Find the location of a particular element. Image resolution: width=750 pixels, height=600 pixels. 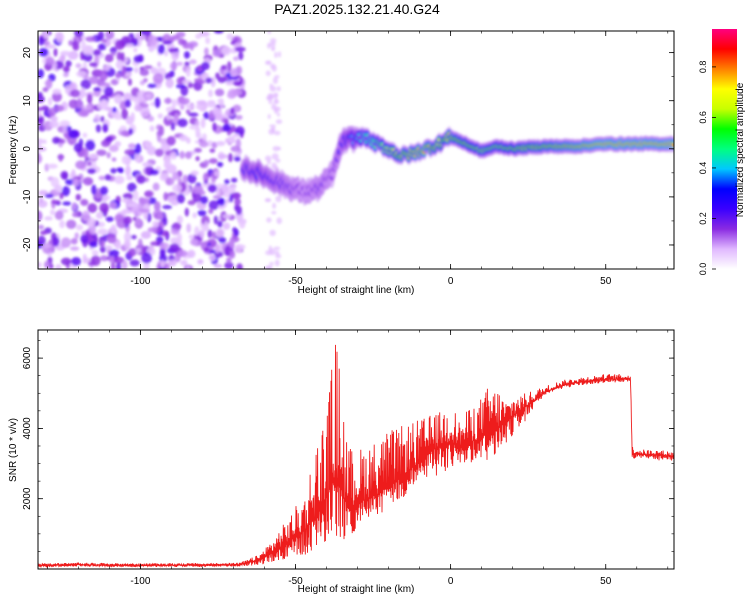

y-tick-label: -10 is located at coordinates (27, 196).